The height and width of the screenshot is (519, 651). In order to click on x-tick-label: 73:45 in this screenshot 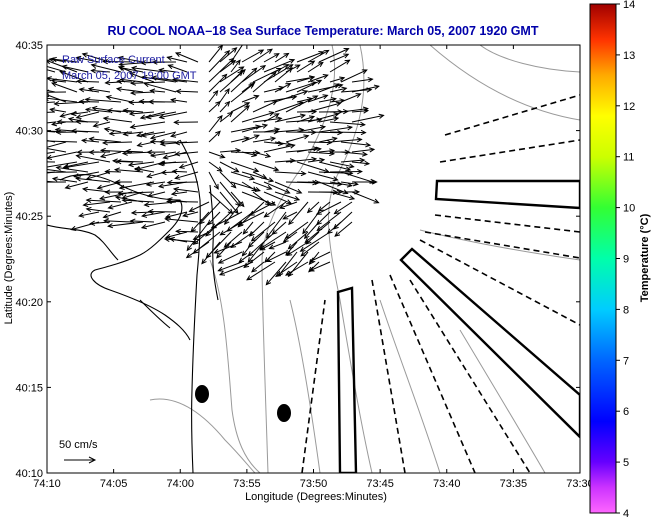, I will do `click(380, 484)`.